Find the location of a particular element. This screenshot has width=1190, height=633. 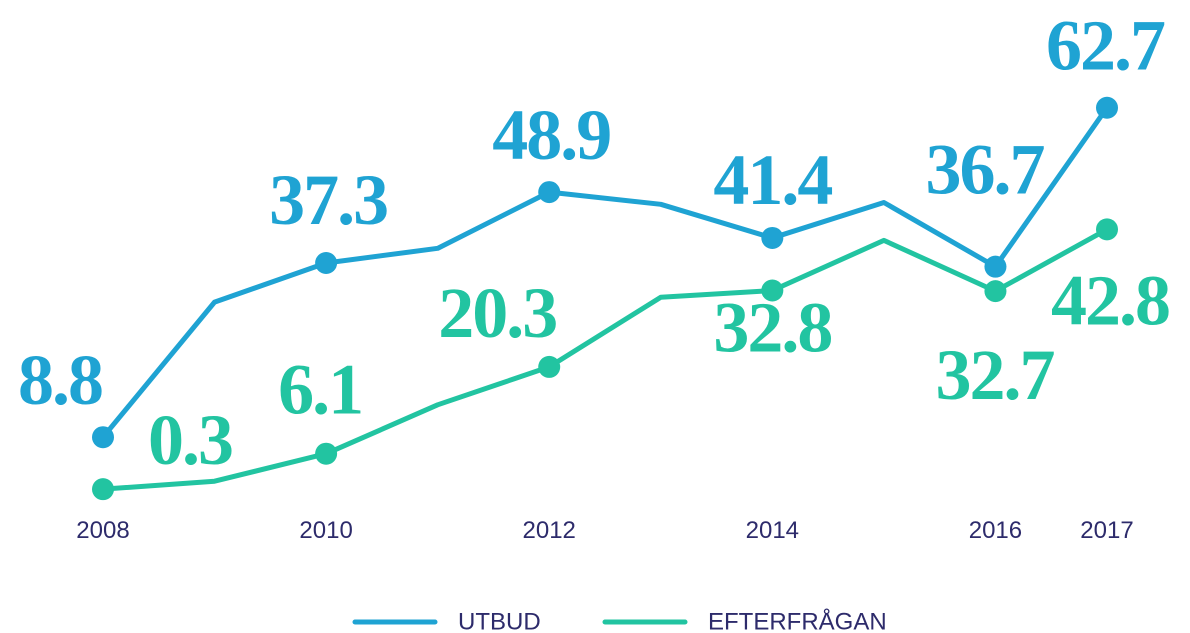

legend-label: UTBUD is located at coordinates (499, 621).